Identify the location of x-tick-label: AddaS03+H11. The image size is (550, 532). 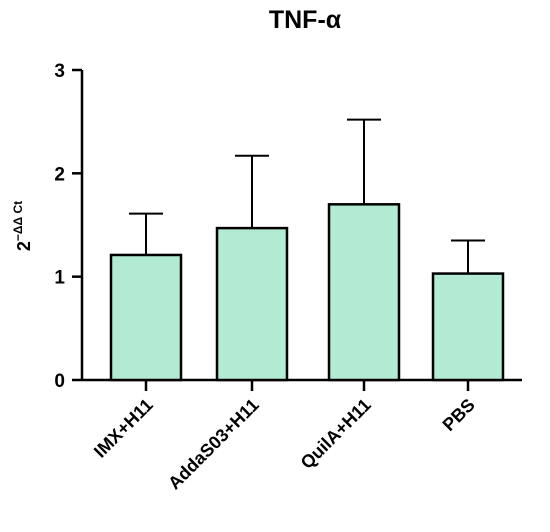
(213, 444).